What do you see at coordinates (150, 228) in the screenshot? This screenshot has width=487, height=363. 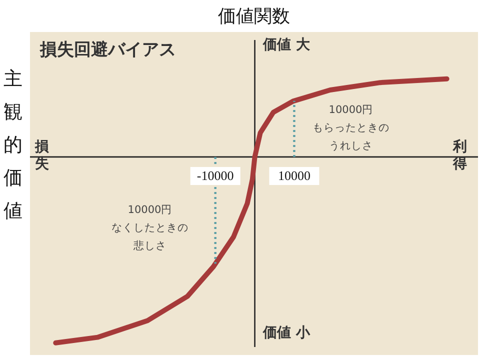 I see `annotation: なくしたときの` at bounding box center [150, 228].